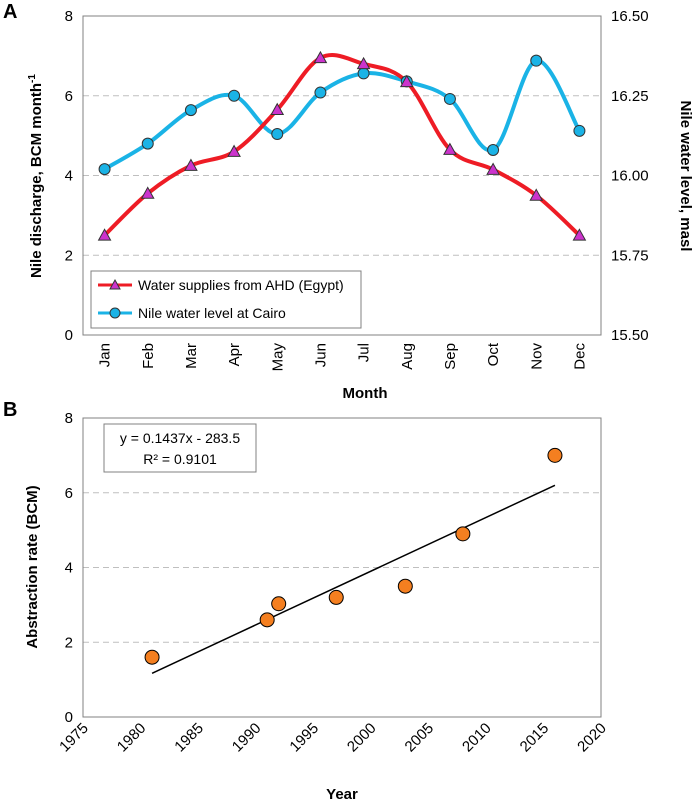  Describe the element at coordinates (579, 356) in the screenshot. I see `panel-a-x-tick-label: Dec` at that location.